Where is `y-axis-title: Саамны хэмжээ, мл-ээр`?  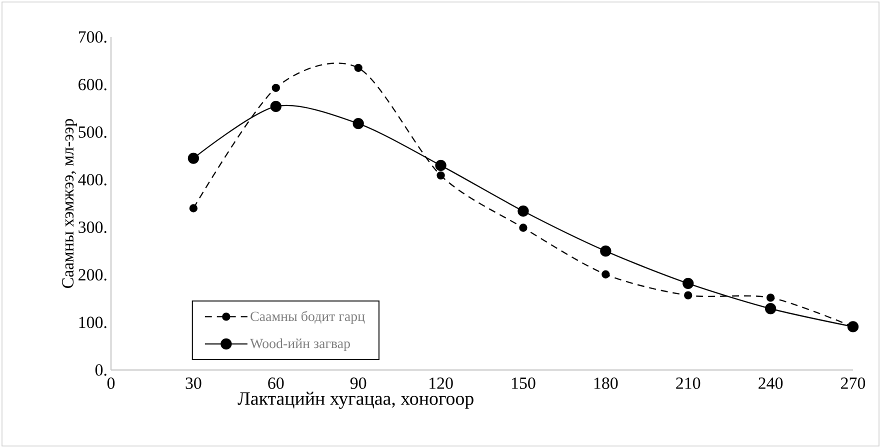
y-axis-title: Саамны хэмжээ, мл-ээр is located at coordinates (69, 203).